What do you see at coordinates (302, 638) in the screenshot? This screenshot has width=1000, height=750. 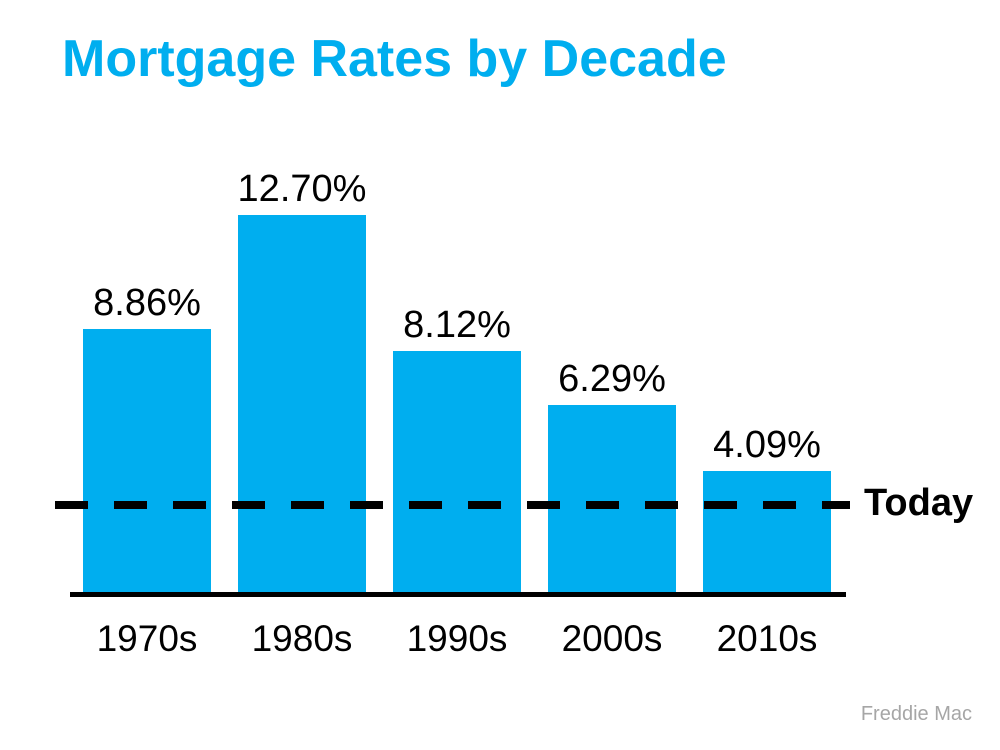 I see `x-axis-tick-label: 1980s` at bounding box center [302, 638].